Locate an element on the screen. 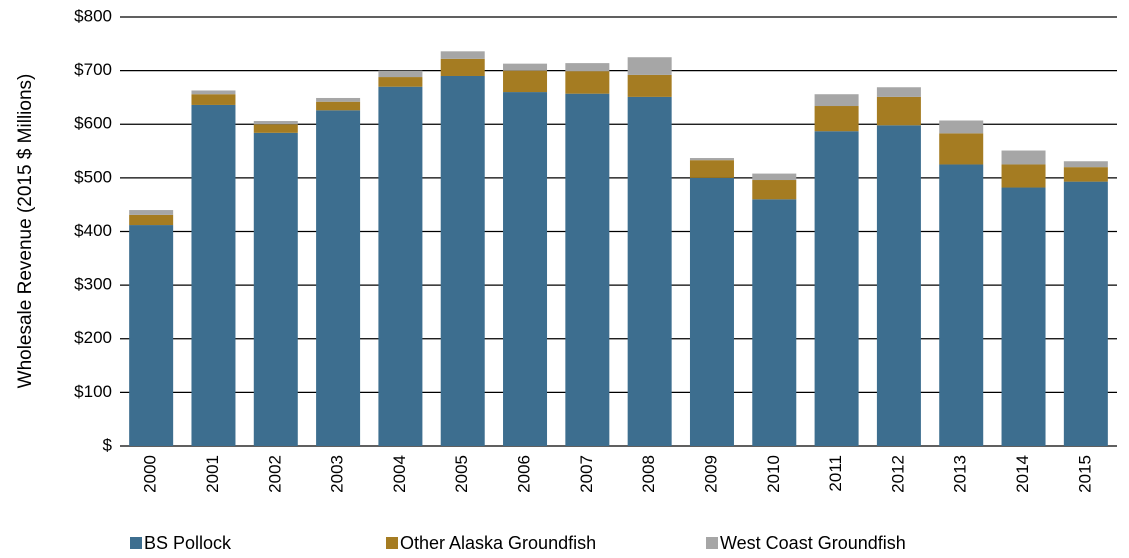  x-tick-label: 2005 is located at coordinates (461, 474).